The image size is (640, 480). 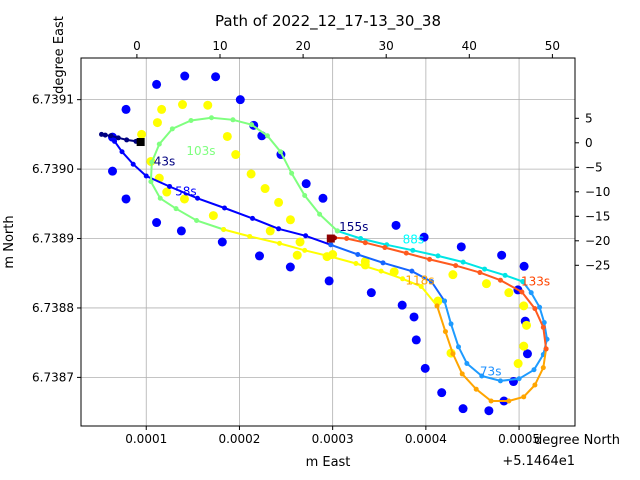 I want to click on x-tick-label: 0.0005, so click(x=519, y=439).